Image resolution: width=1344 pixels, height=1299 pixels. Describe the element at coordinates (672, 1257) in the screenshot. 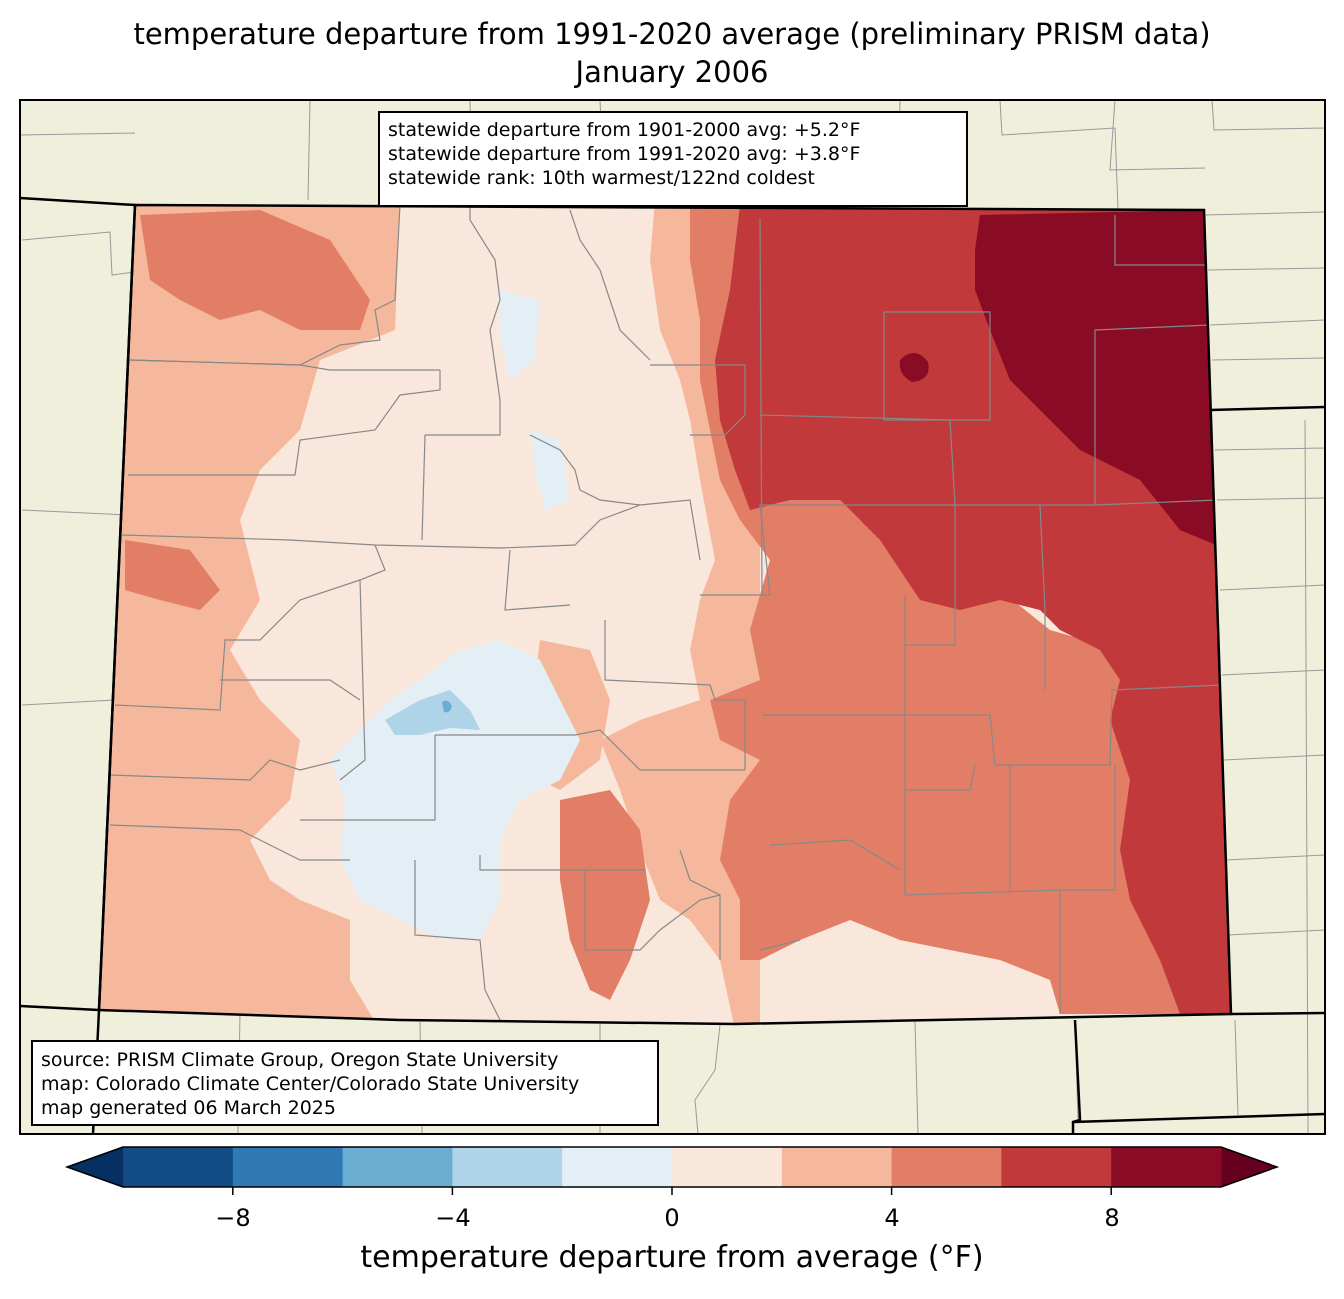

I see `colorbar-label: temperature departure from average (°F)` at that location.